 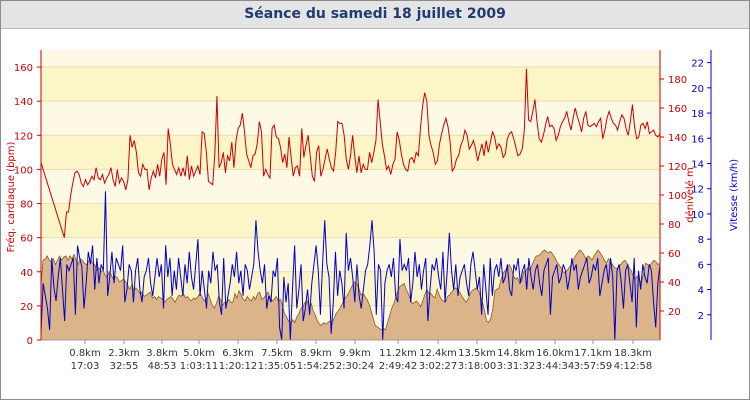 I want to click on left-axis-title: Fréq. cardiaque (bpm), so click(x=11, y=196).